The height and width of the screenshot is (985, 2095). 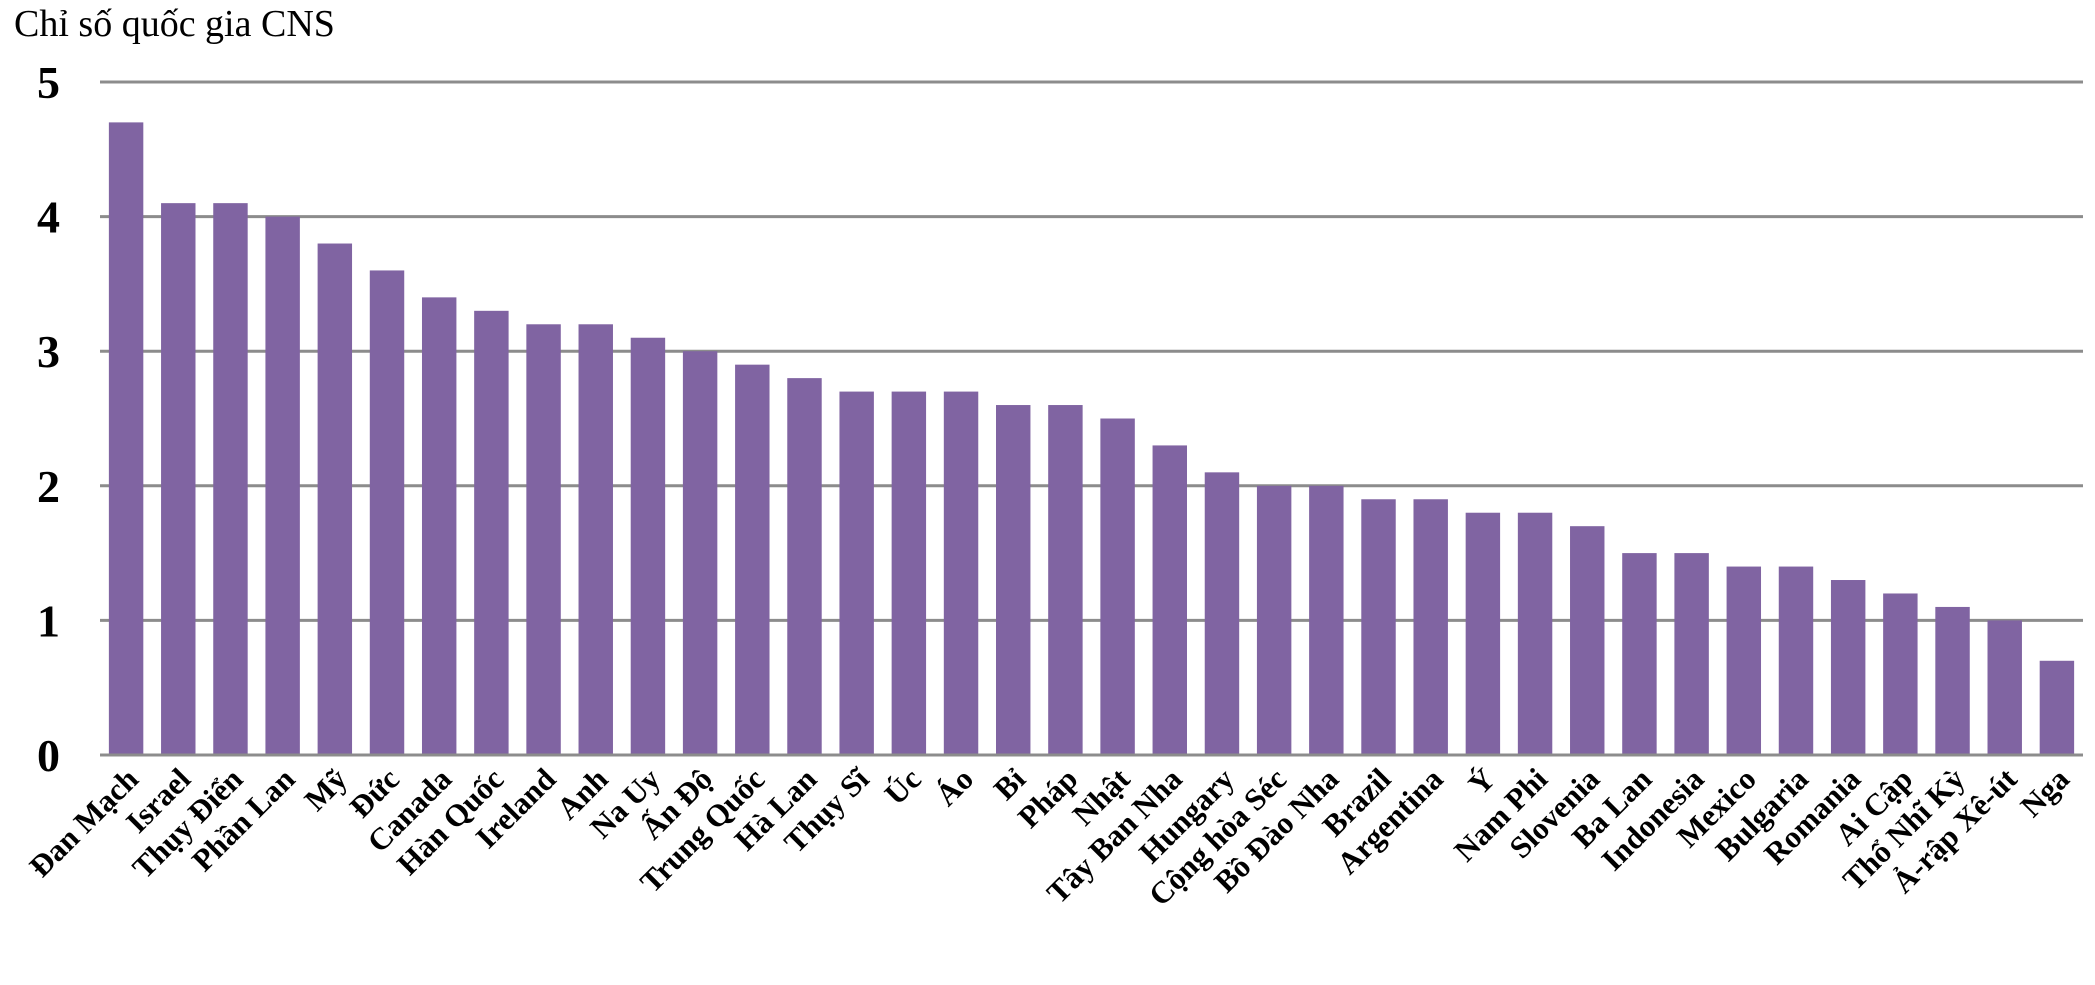 I want to click on x-tick-label: Mỹ, so click(x=325, y=789).